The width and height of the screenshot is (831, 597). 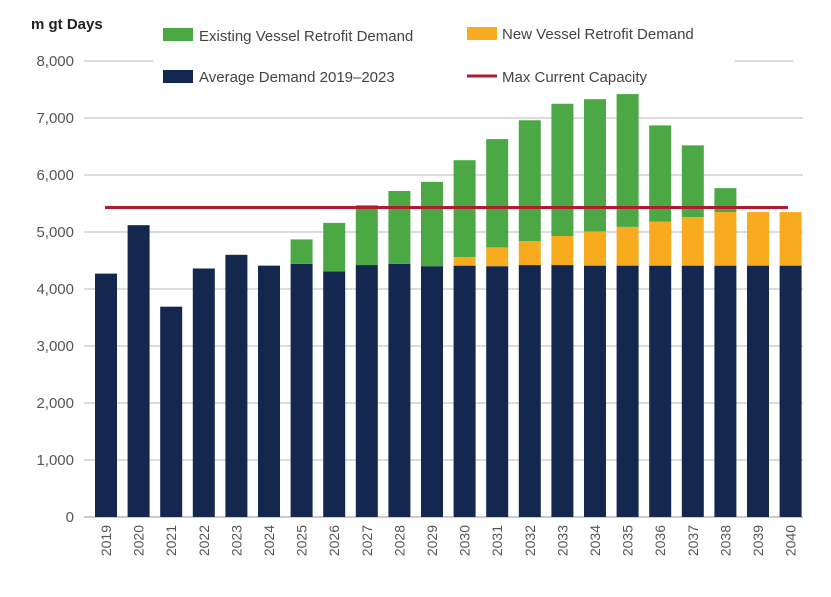 I want to click on x-tick-label: 2022, so click(x=204, y=540).